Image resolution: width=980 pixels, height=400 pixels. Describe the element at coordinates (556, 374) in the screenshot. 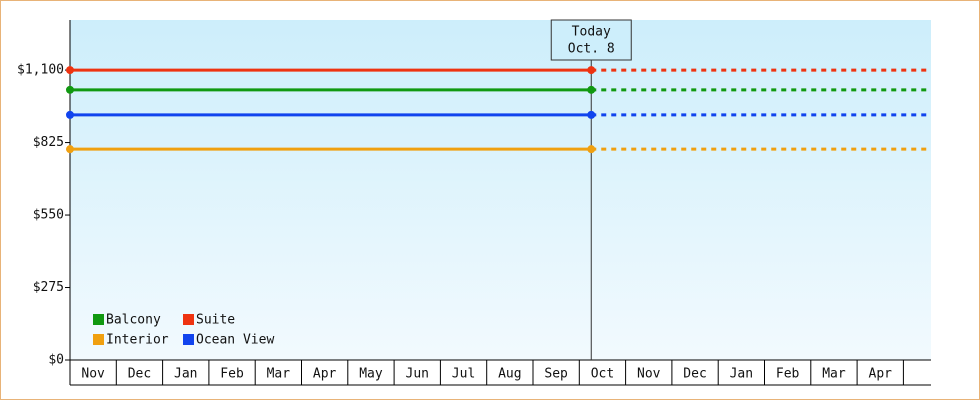

I see `x-tick-label: Sep` at that location.